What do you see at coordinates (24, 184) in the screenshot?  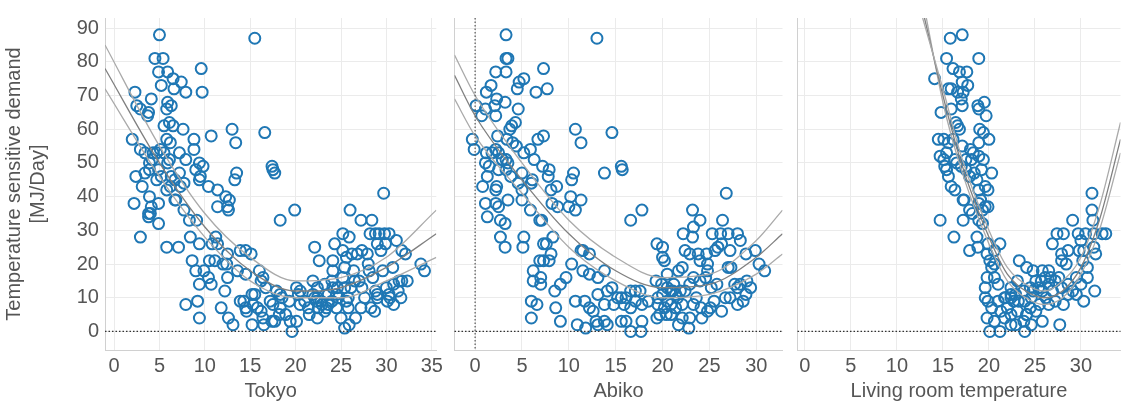 I see `y-axis-title: Temperature sensitive demand [MJ/Day]` at bounding box center [24, 184].